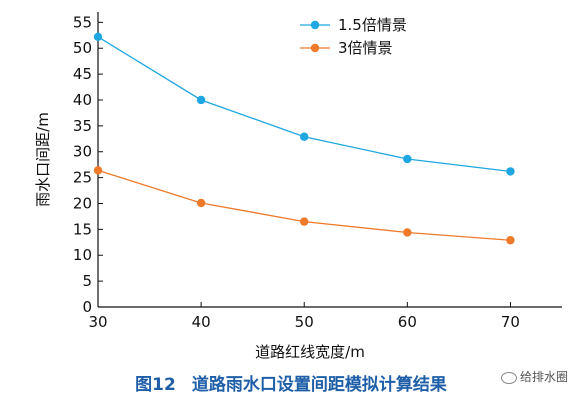 The image size is (582, 404). Describe the element at coordinates (82, 229) in the screenshot. I see `y-tick-label: 15` at that location.